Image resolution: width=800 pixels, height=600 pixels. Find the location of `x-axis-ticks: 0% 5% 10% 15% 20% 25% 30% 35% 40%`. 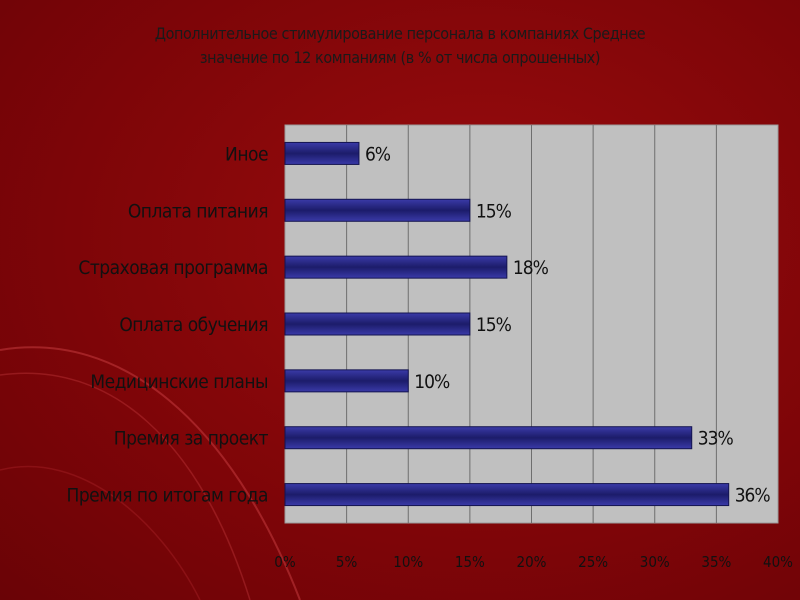

x-axis-ticks: 0% 5% 10% 15% 20% 25% 30% 35% 40% is located at coordinates (533, 562).